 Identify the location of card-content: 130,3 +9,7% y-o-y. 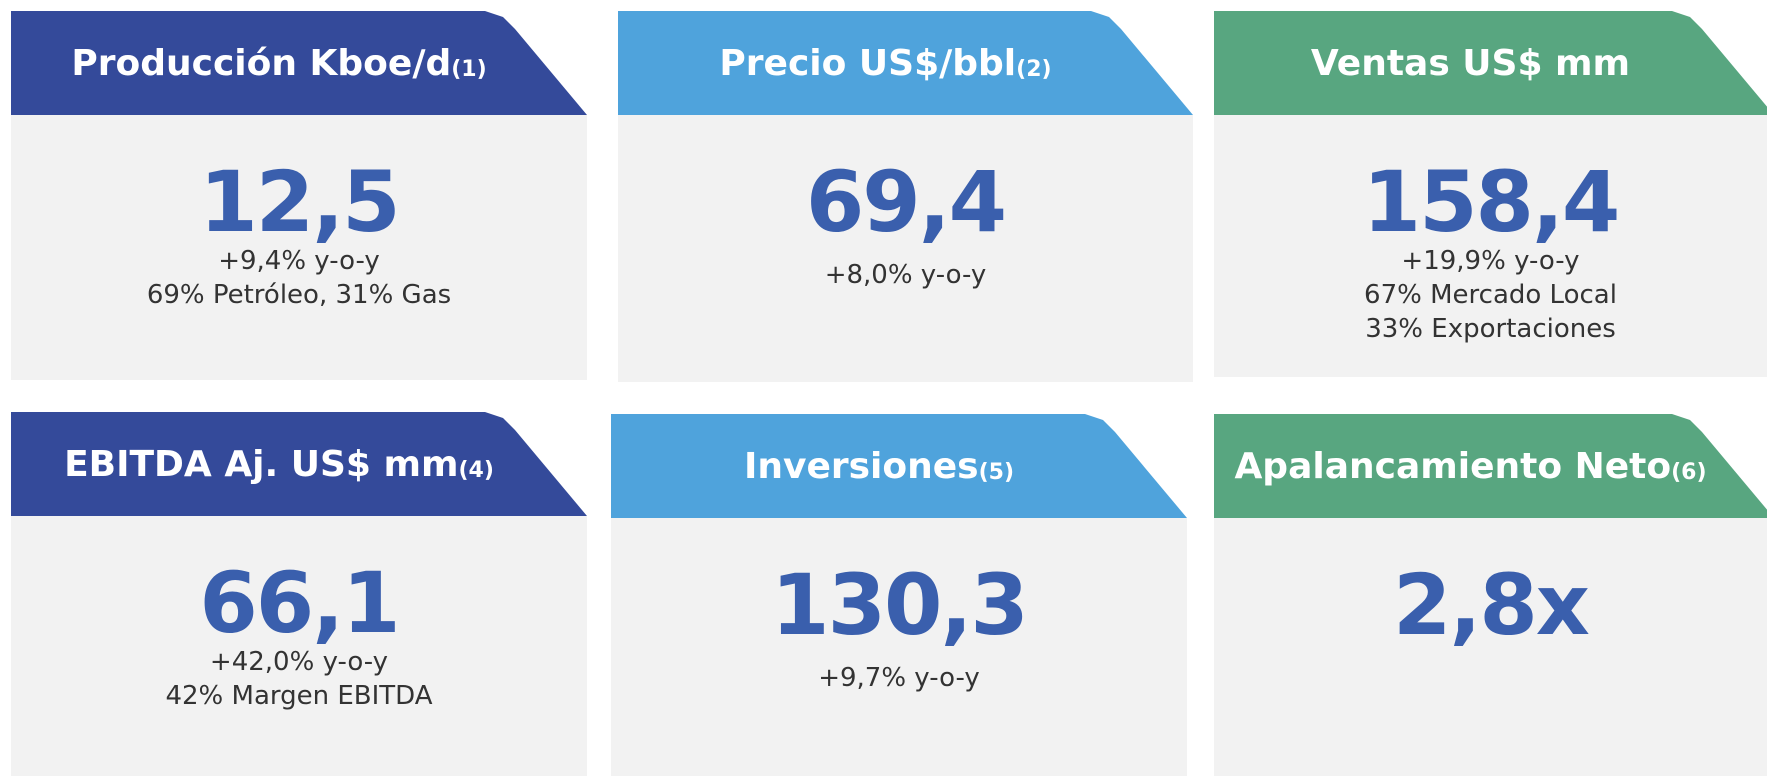
(899, 629).